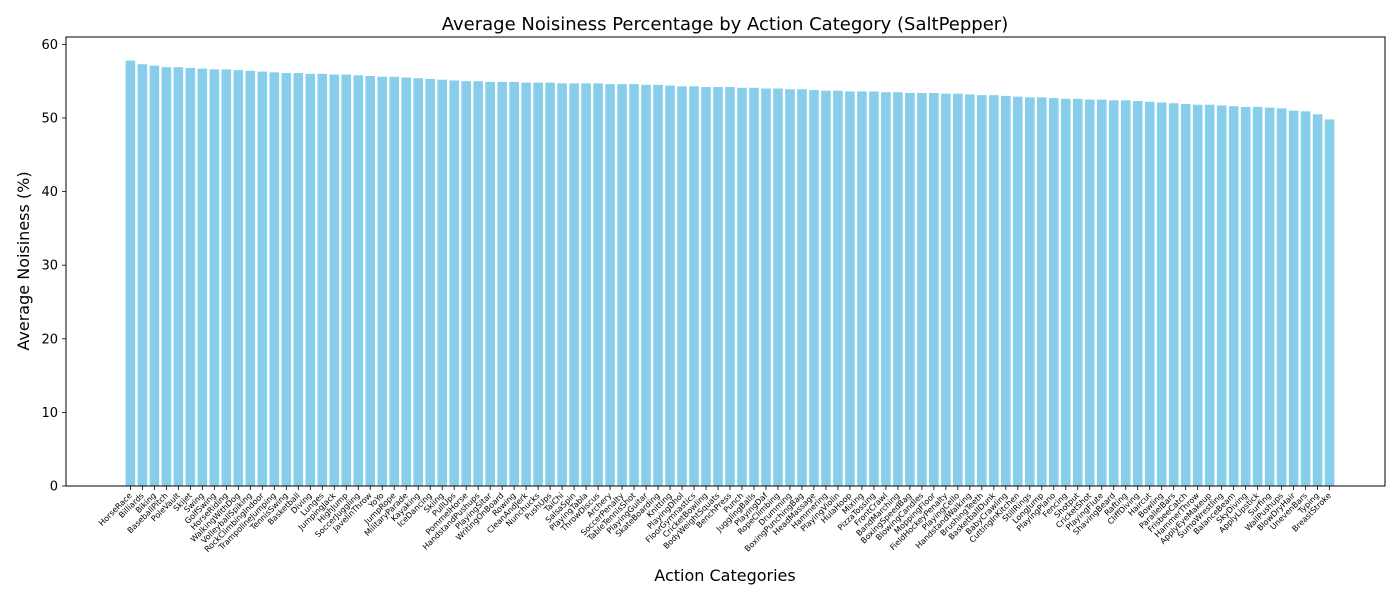 Image resolution: width=1400 pixels, height=600 pixels. Describe the element at coordinates (49, 118) in the screenshot. I see `y-tick-label: 50` at that location.